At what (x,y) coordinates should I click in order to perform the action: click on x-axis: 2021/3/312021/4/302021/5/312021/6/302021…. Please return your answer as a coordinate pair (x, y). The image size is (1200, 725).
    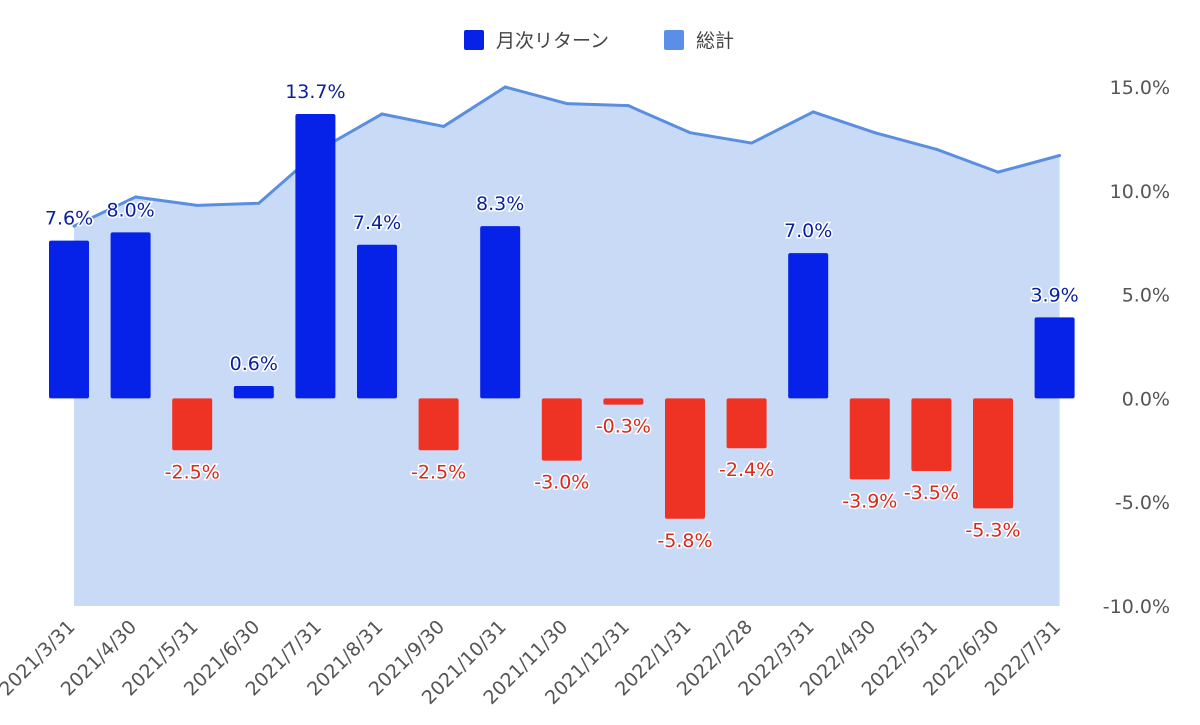
    Looking at the image, I should click on (532, 662).